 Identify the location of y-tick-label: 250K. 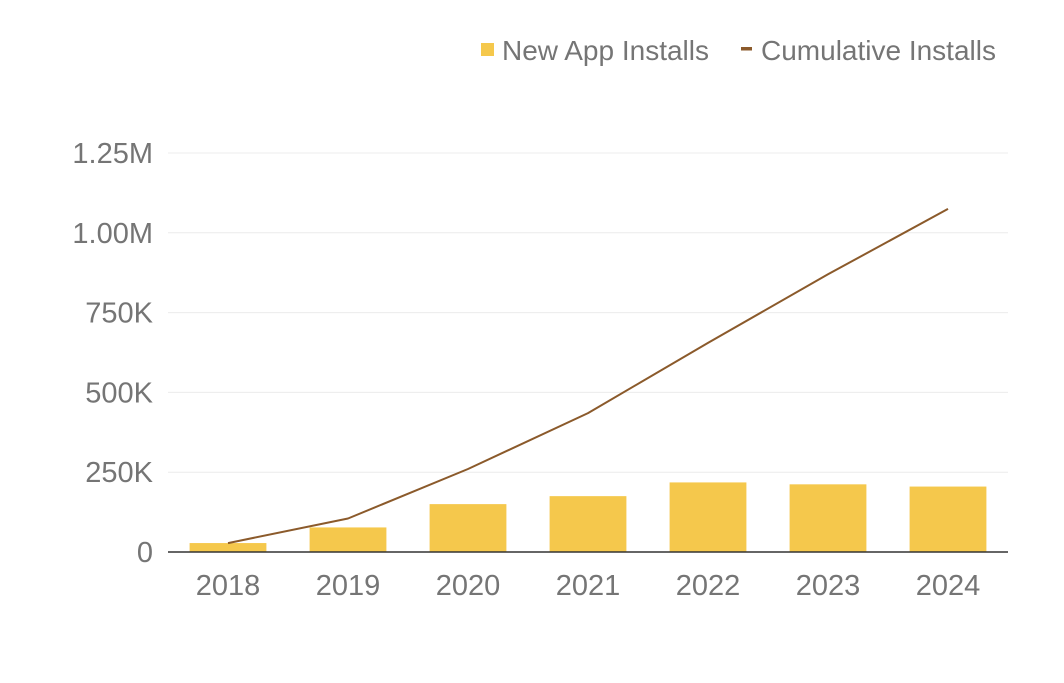
(119, 473).